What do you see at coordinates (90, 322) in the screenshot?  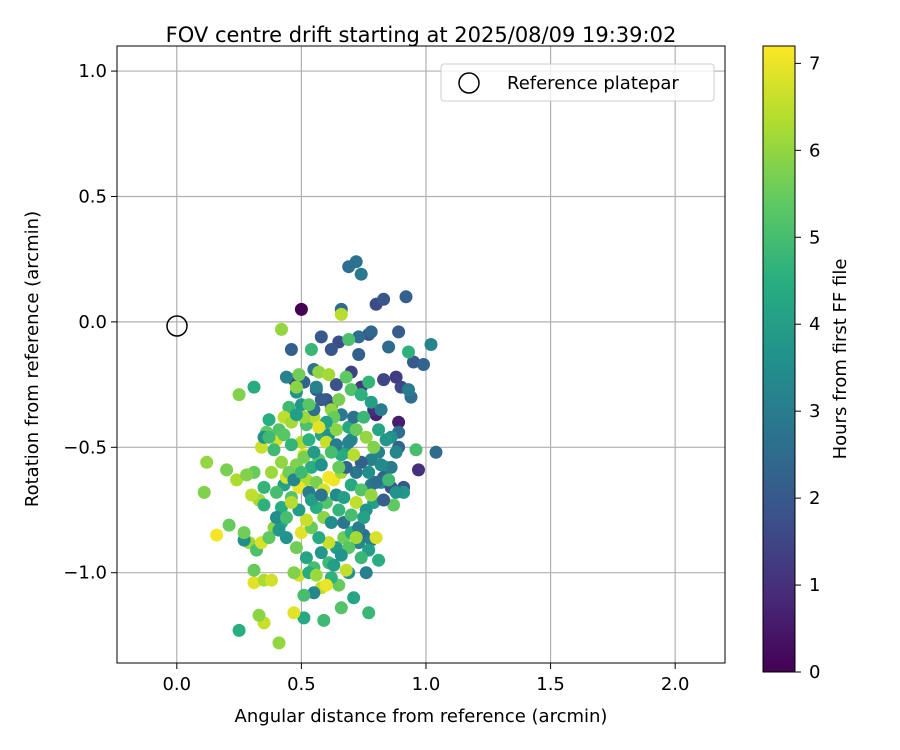 I see `y-axis-ticks: −1.0 −0.5 0.0 0.5 1.0` at bounding box center [90, 322].